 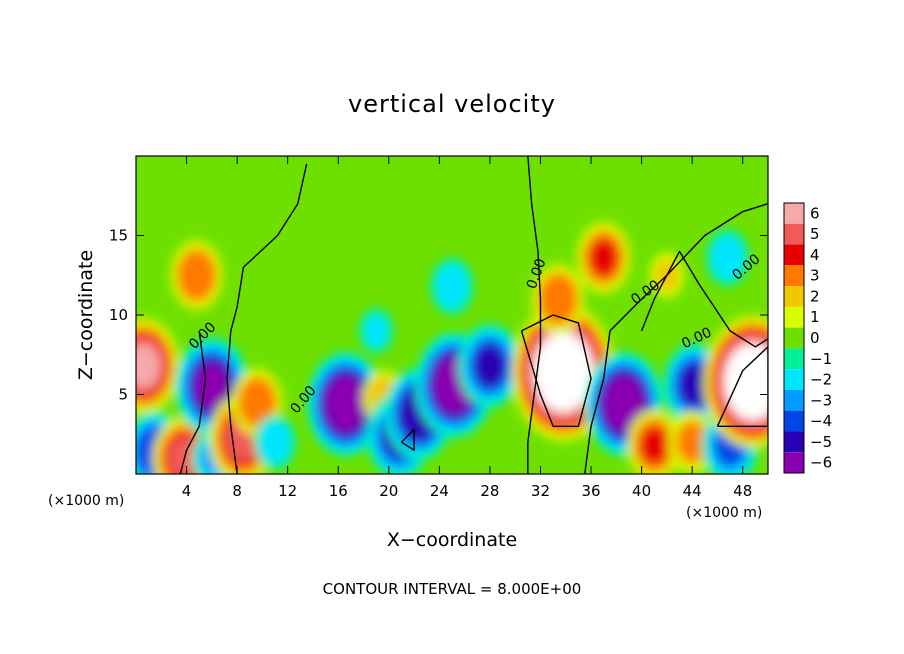 What do you see at coordinates (815, 276) in the screenshot?
I see `colorbar-label-3: 3` at bounding box center [815, 276].